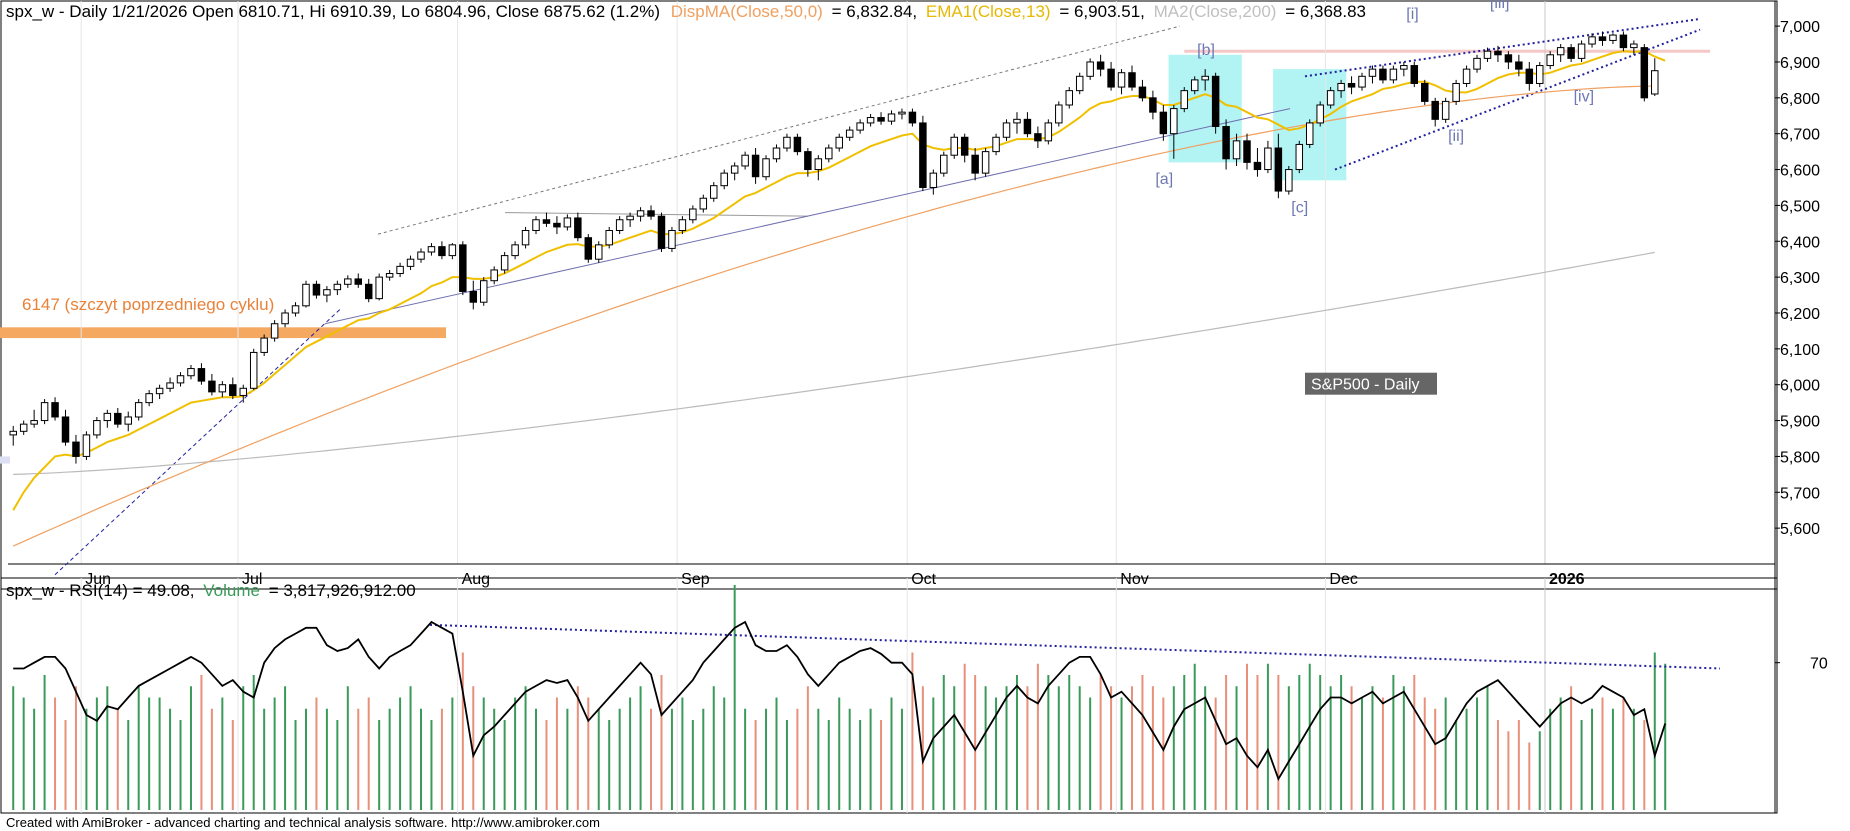  Describe the element at coordinates (1584, 96) in the screenshot. I see `wave-label: [iv]` at that location.